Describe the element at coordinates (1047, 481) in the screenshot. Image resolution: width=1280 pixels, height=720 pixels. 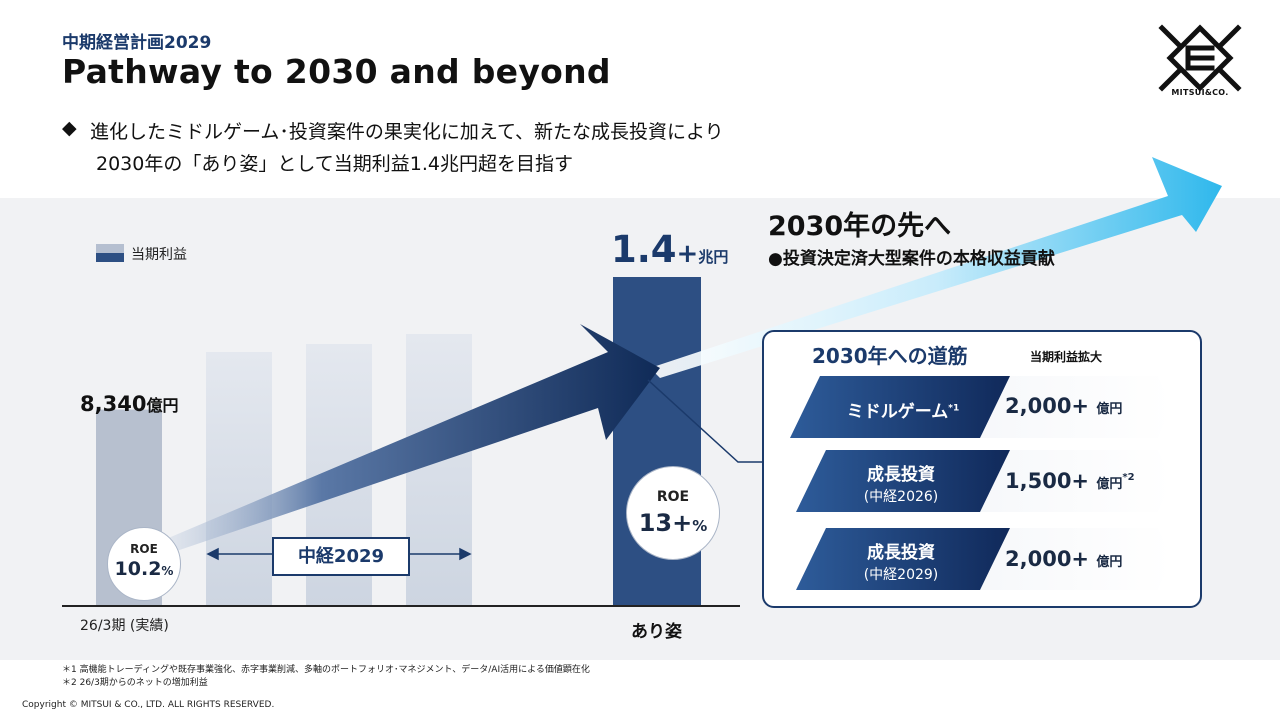
I see `row-2-value-number: 1,500+` at that location.